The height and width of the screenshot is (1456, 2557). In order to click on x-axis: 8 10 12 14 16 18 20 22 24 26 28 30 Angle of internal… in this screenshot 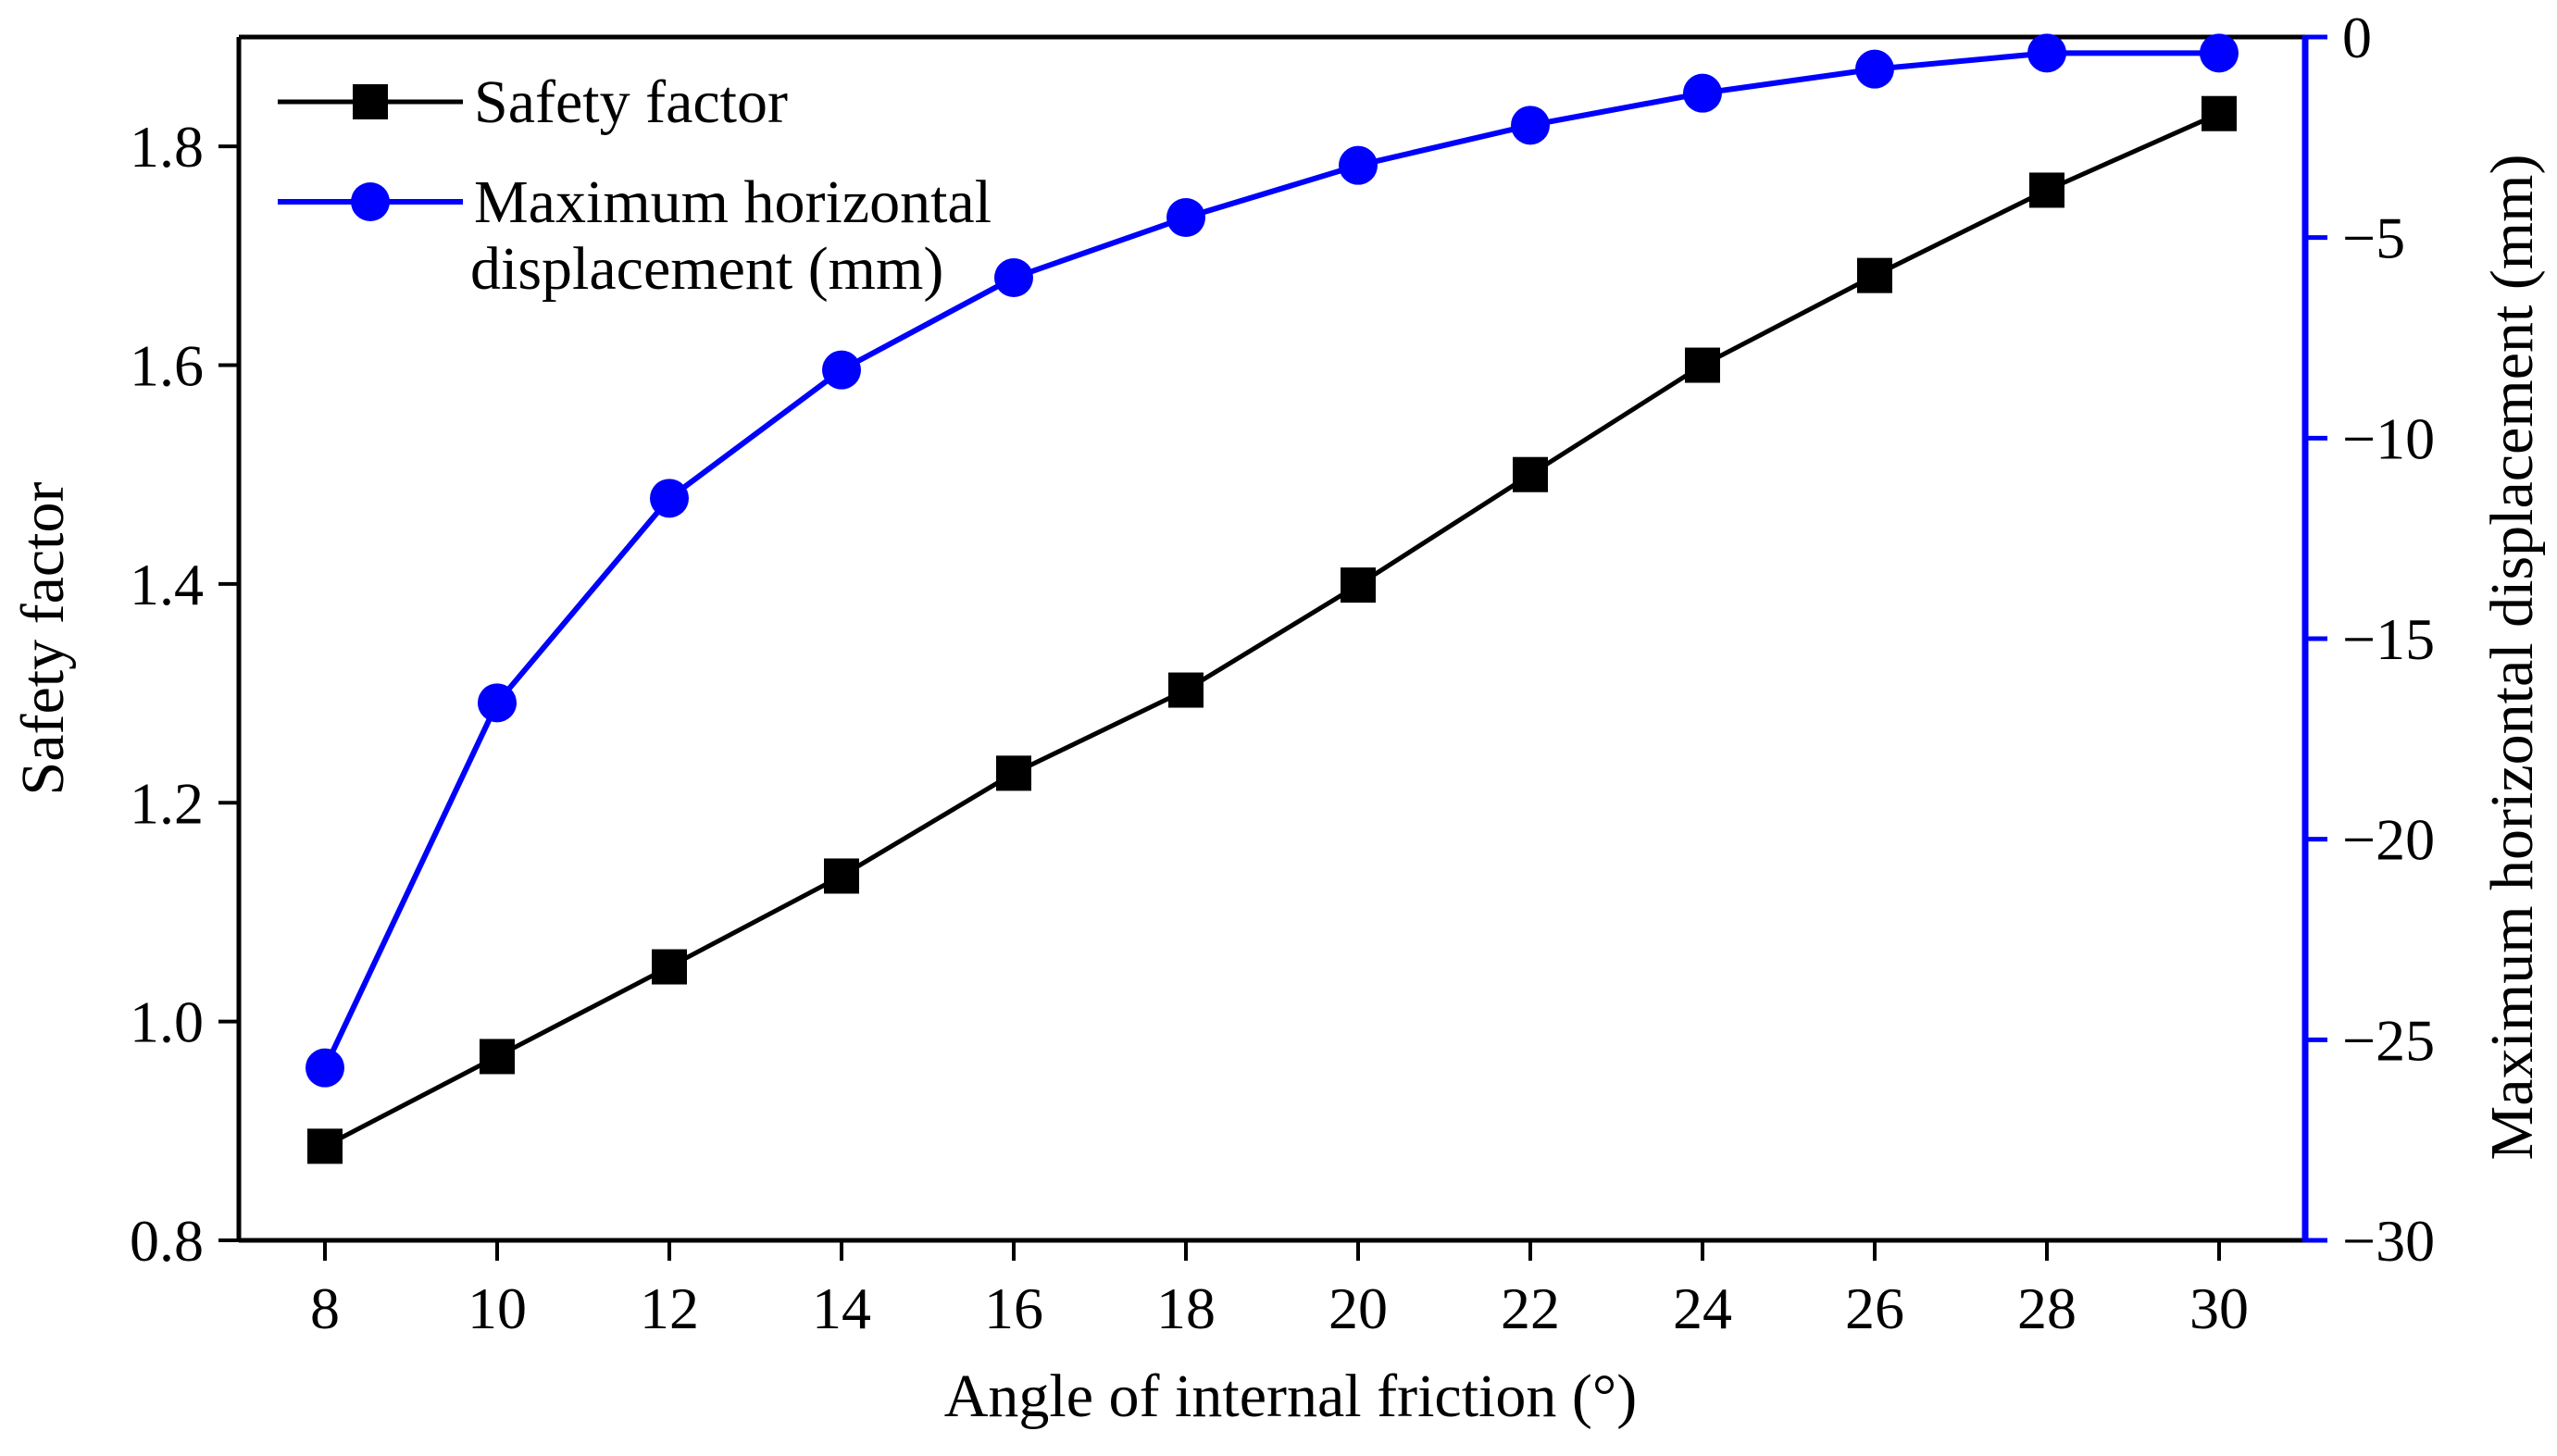, I will do `click(1279, 1335)`.